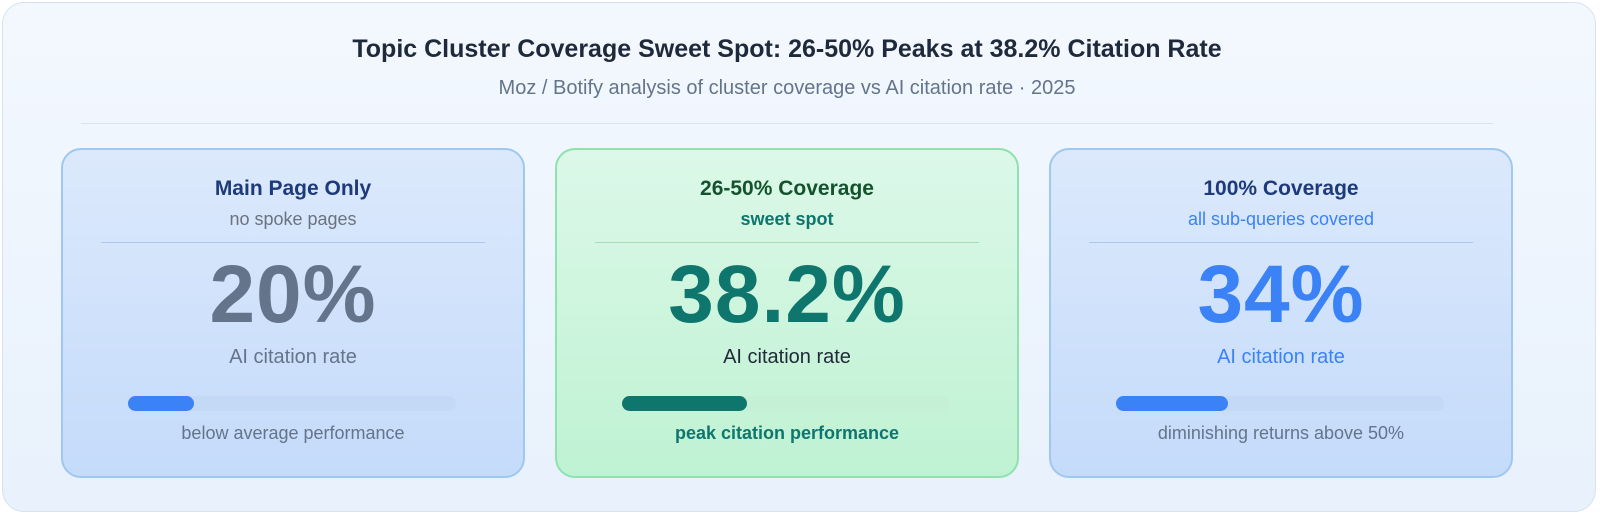 The height and width of the screenshot is (516, 1600). What do you see at coordinates (787, 219) in the screenshot?
I see `card-subtitle: sweet spot` at bounding box center [787, 219].